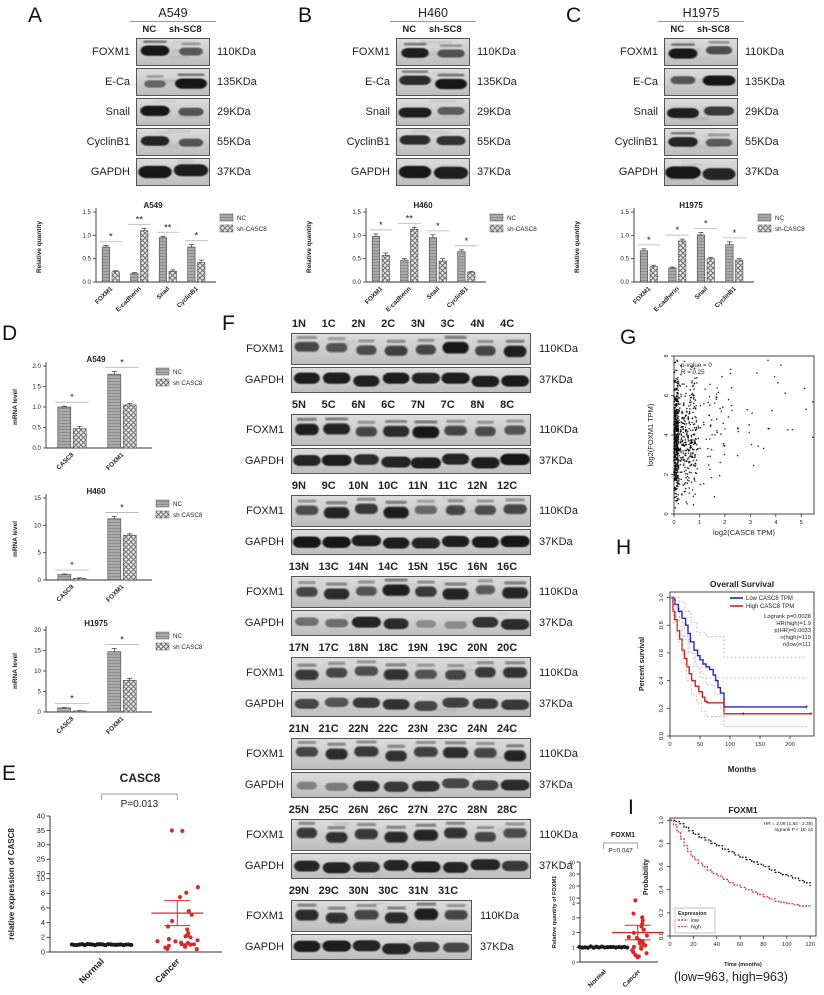 Image resolution: width=824 pixels, height=995 pixels. What do you see at coordinates (416, 82) in the screenshot?
I see `blot-row: E-Ca 135KDa` at bounding box center [416, 82].